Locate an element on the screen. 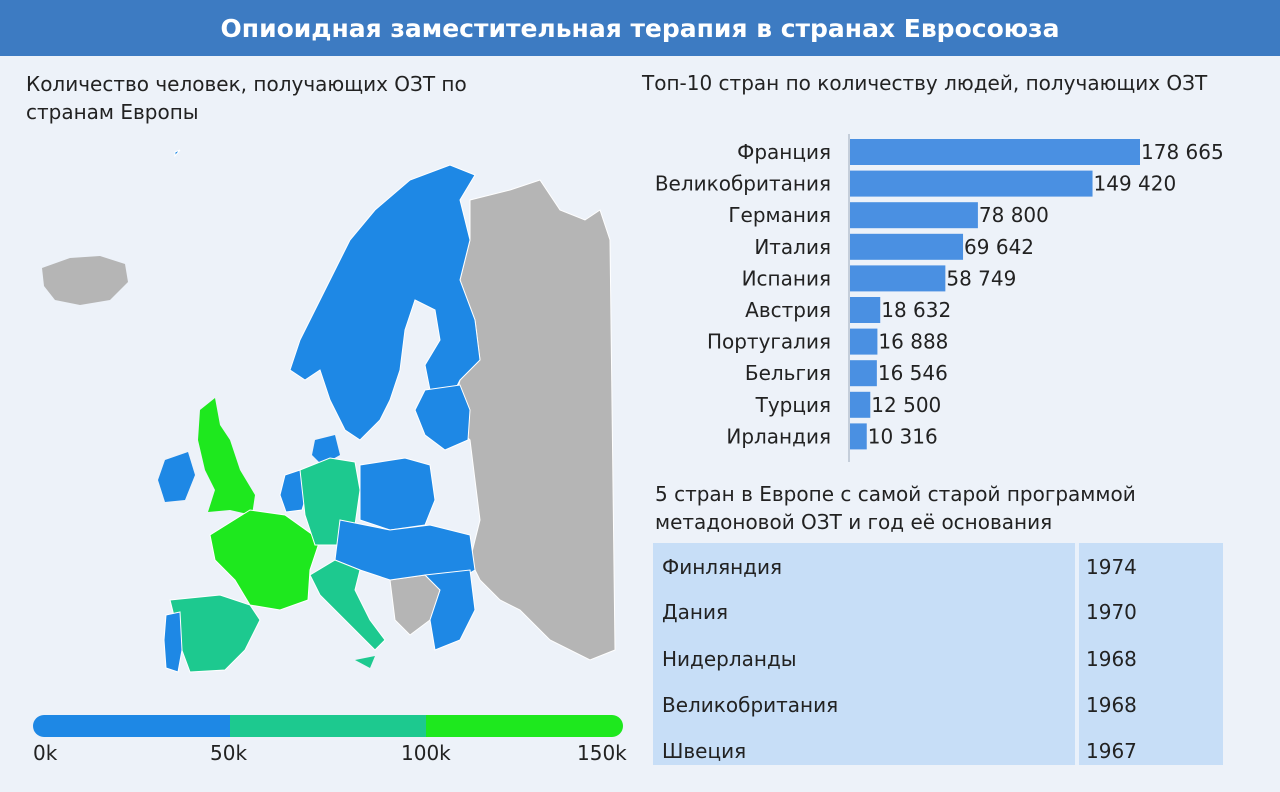  bar-category-label: Франция is located at coordinates (784, 152).